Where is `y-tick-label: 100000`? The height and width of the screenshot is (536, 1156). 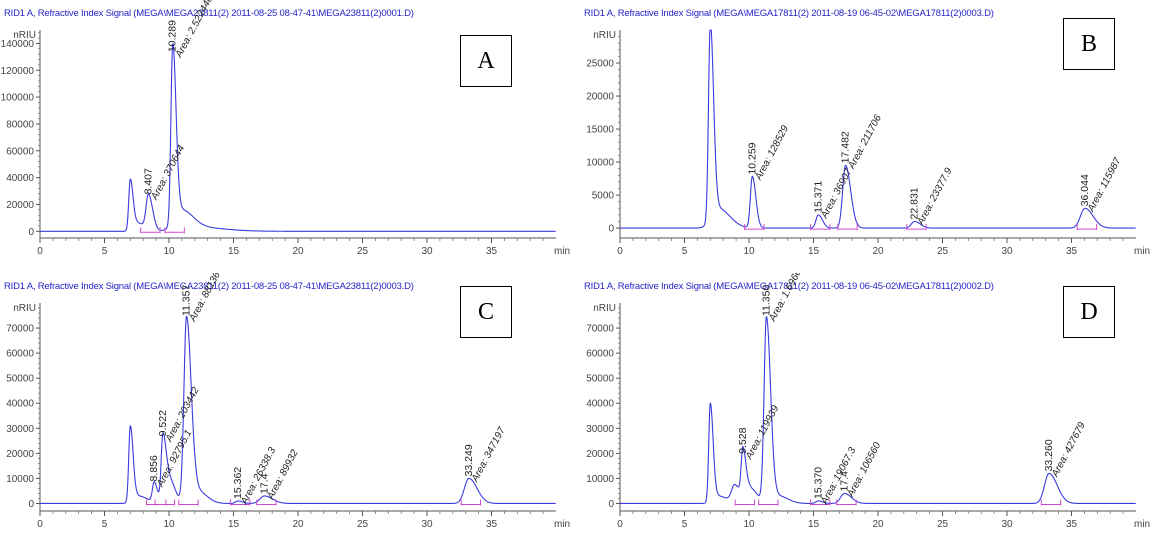
y-tick-label: 100000 is located at coordinates (18, 98).